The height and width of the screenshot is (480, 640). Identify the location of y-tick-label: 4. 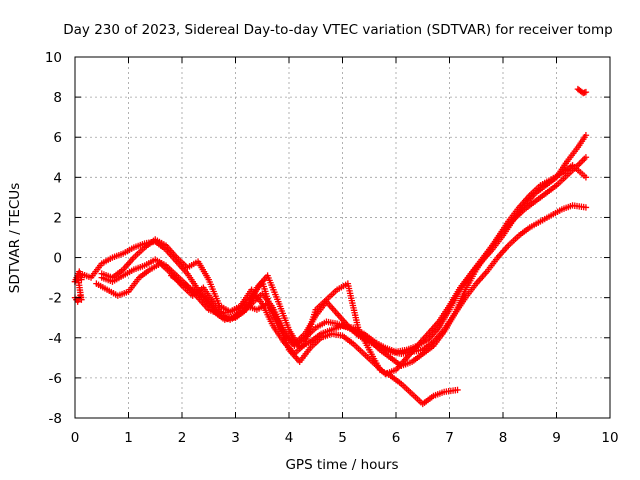
(57, 178).